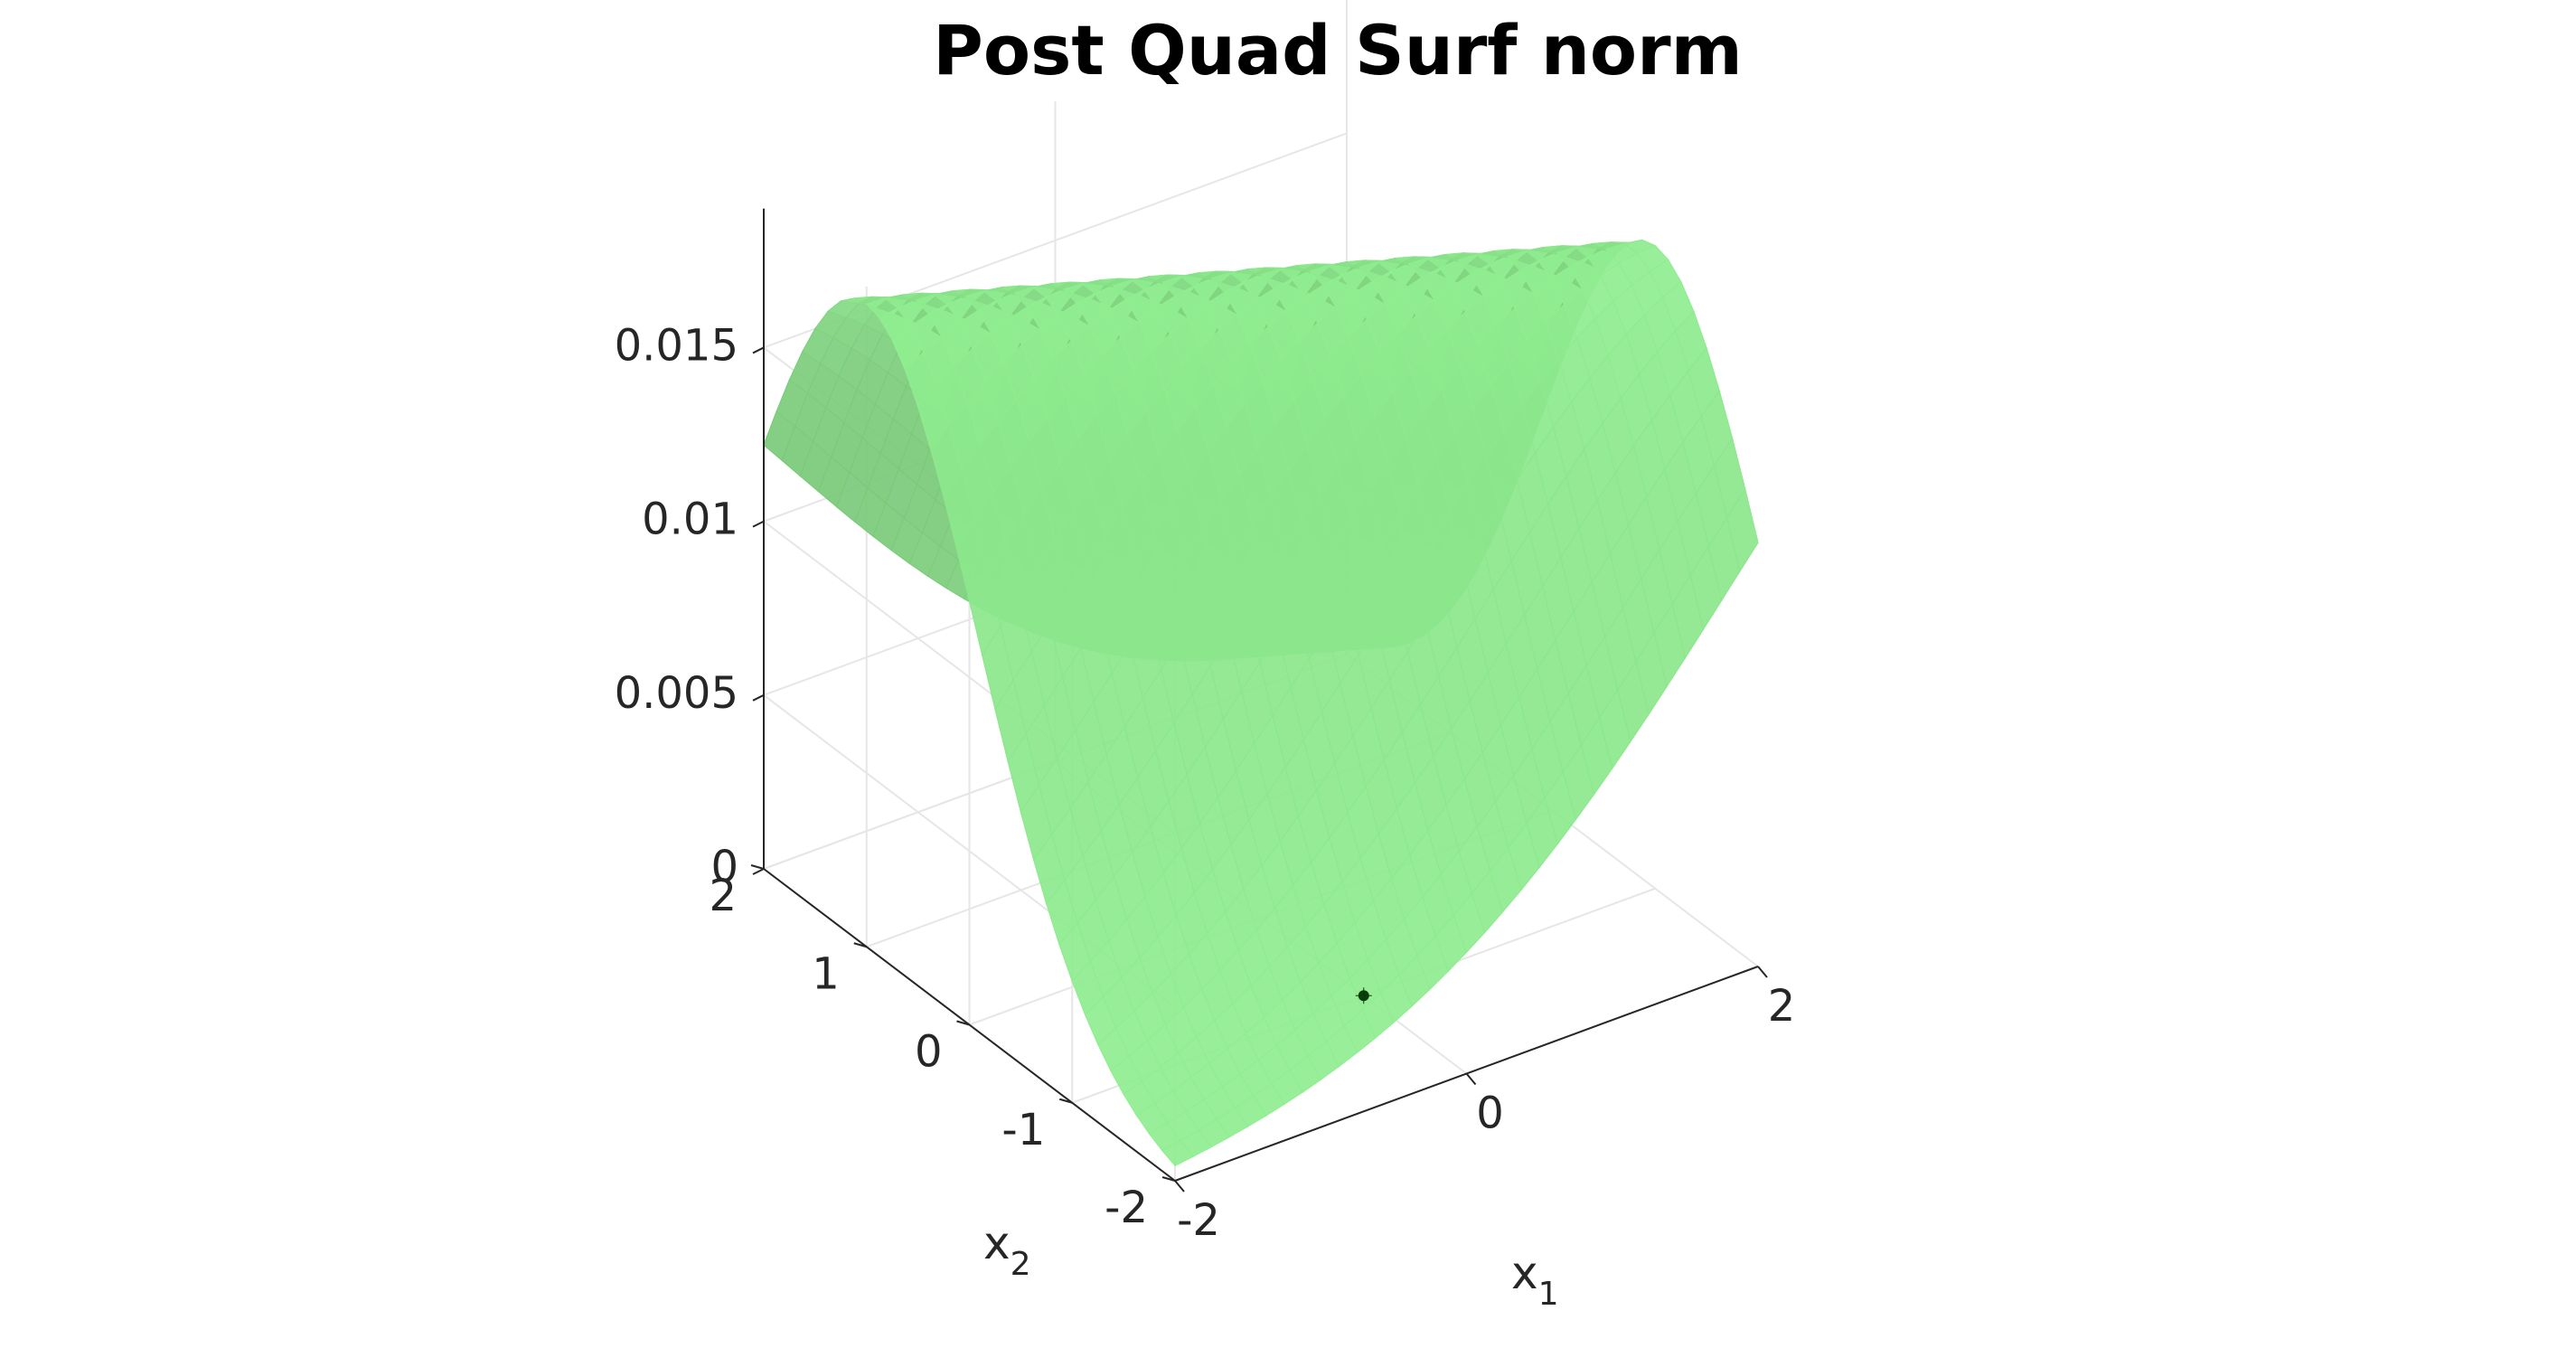 Image resolution: width=2576 pixels, height=1367 pixels. What do you see at coordinates (1535, 1280) in the screenshot?
I see `x-axis-label: x1` at bounding box center [1535, 1280].